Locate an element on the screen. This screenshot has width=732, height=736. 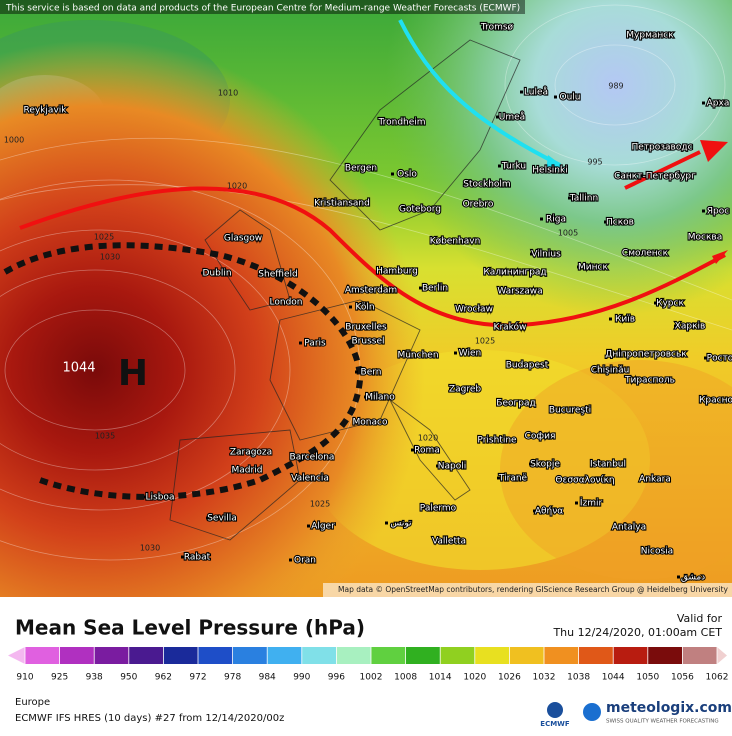
city-label: Vilnius is located at coordinates (546, 255).